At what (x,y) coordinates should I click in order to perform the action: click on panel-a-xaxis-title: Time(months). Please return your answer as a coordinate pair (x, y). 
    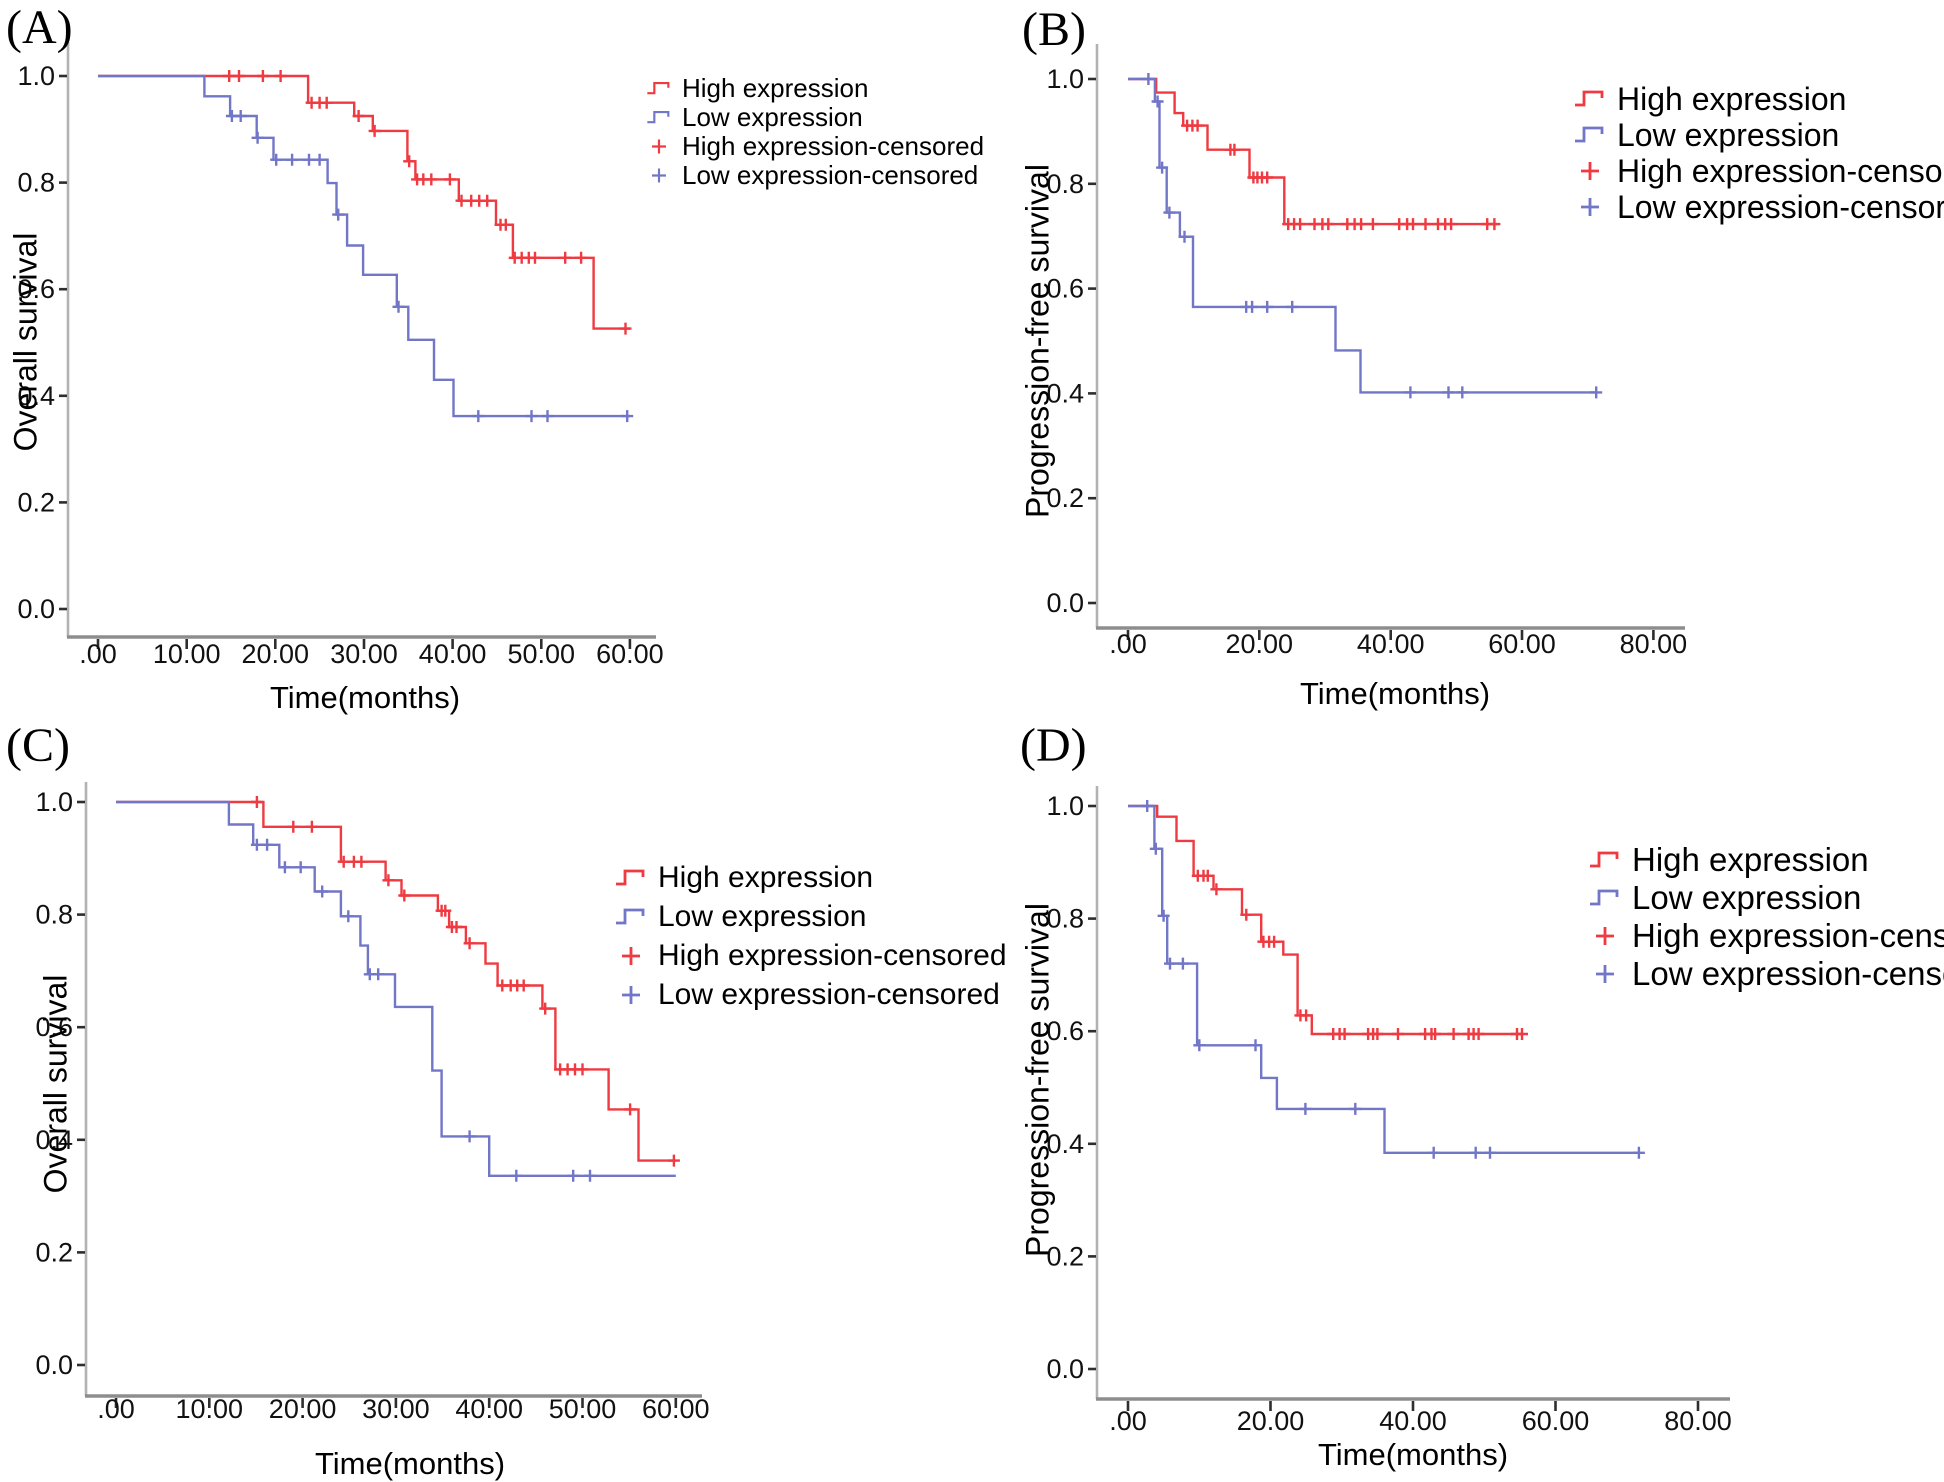
    Looking at the image, I should click on (365, 697).